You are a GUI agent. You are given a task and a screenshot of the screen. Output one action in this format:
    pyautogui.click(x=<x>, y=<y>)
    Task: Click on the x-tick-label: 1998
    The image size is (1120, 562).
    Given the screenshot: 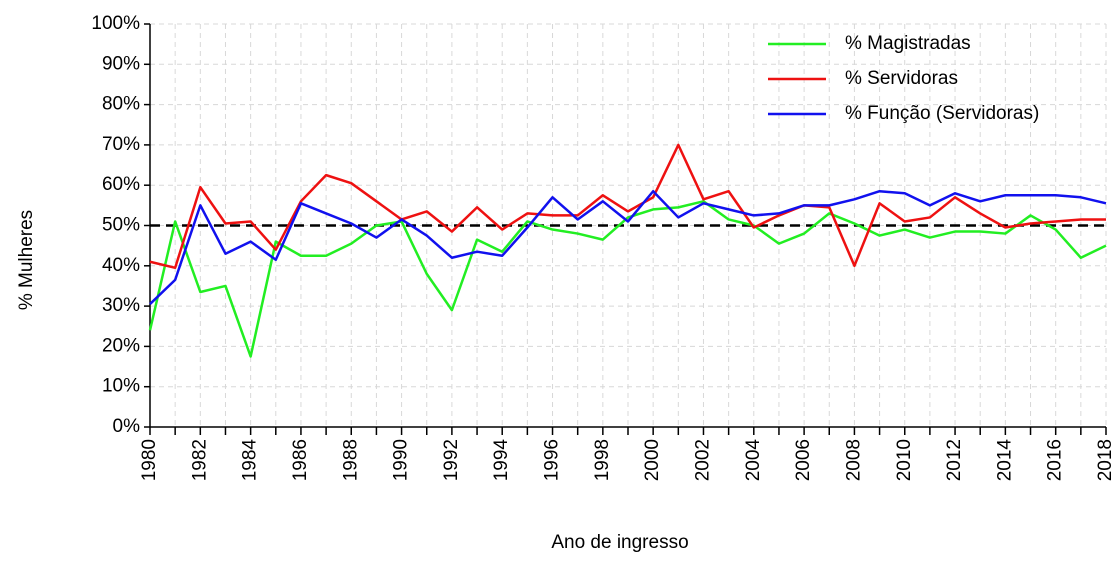 What is the action you would take?
    pyautogui.click(x=602, y=460)
    